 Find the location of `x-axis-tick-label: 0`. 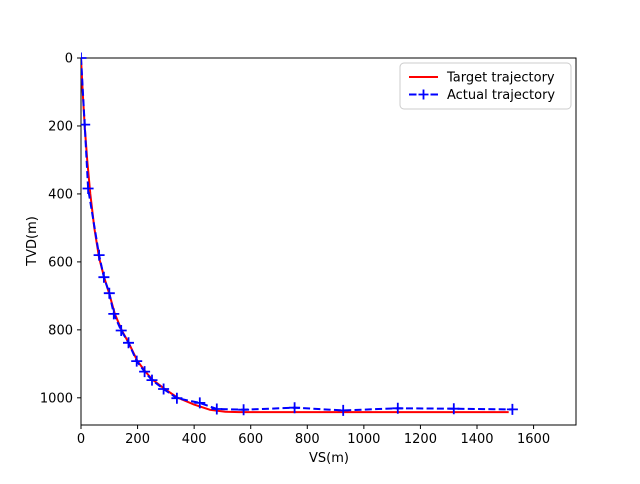

x-axis-tick-label: 0 is located at coordinates (81, 439).